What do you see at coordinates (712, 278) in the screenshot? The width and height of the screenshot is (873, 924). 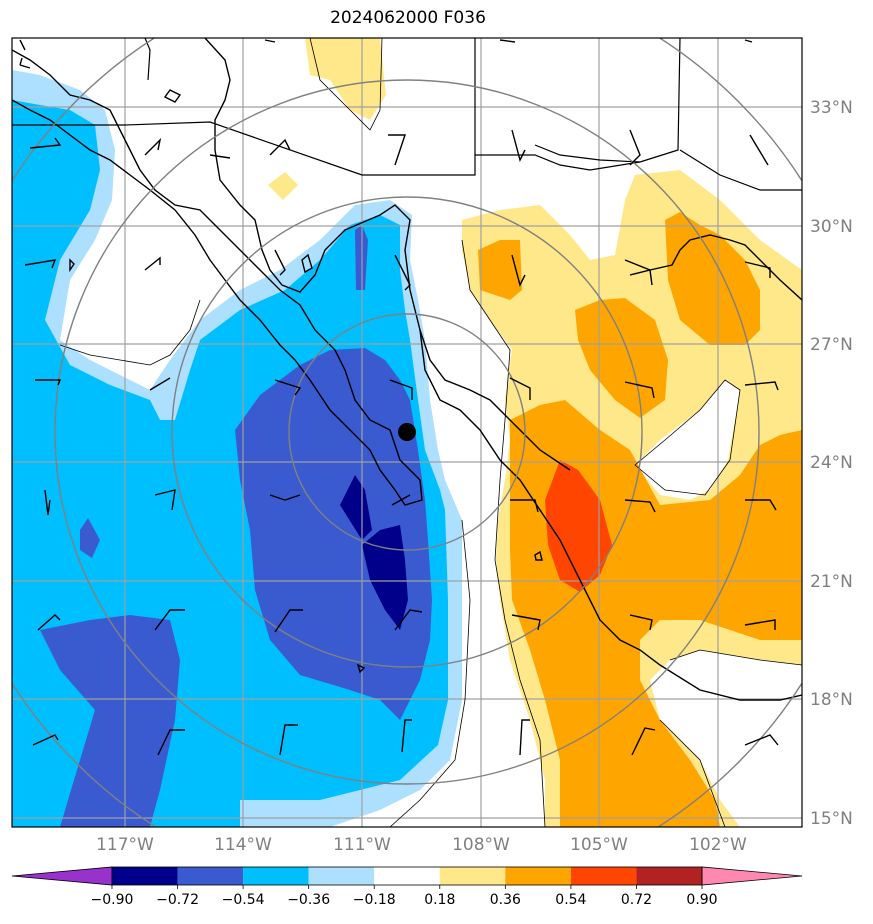 I see `contour-fill-orange-c` at bounding box center [712, 278].